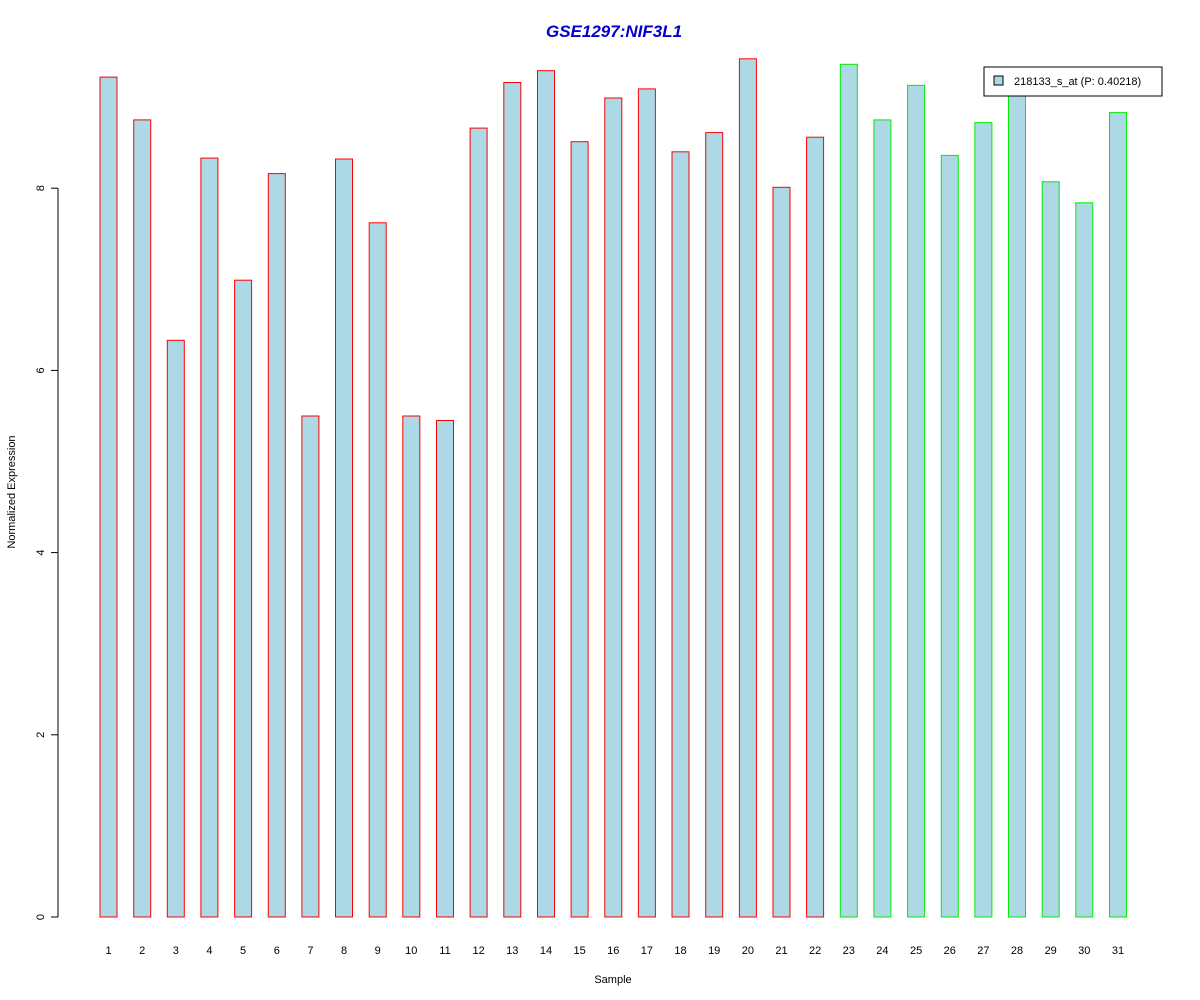 The height and width of the screenshot is (1000, 1200). Describe the element at coordinates (41, 553) in the screenshot. I see `y-tick-label: 4` at that location.